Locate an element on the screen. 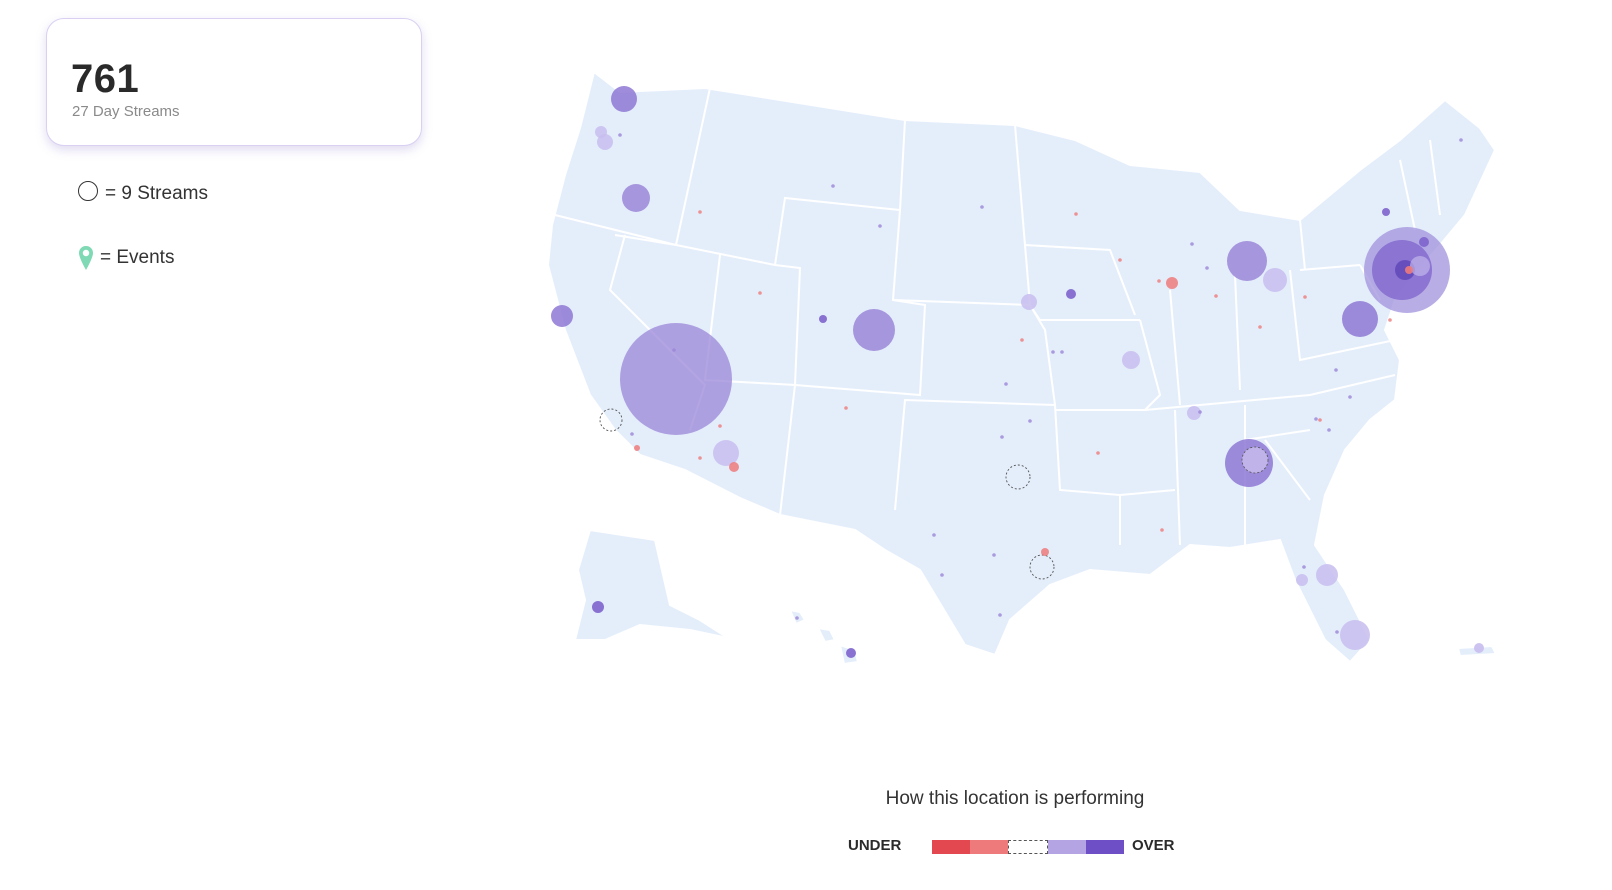 This screenshot has width=1612, height=890. bubble-boise is located at coordinates (636, 198).